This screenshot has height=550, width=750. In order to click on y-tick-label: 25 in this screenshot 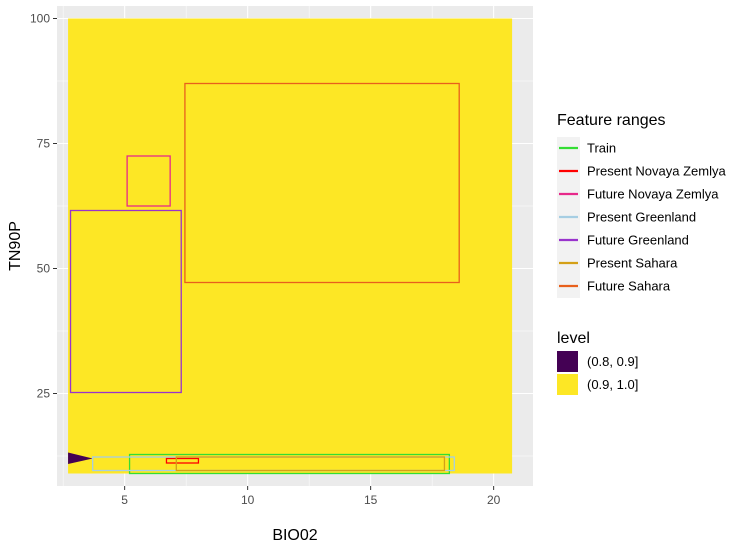, I will do `click(44, 394)`.